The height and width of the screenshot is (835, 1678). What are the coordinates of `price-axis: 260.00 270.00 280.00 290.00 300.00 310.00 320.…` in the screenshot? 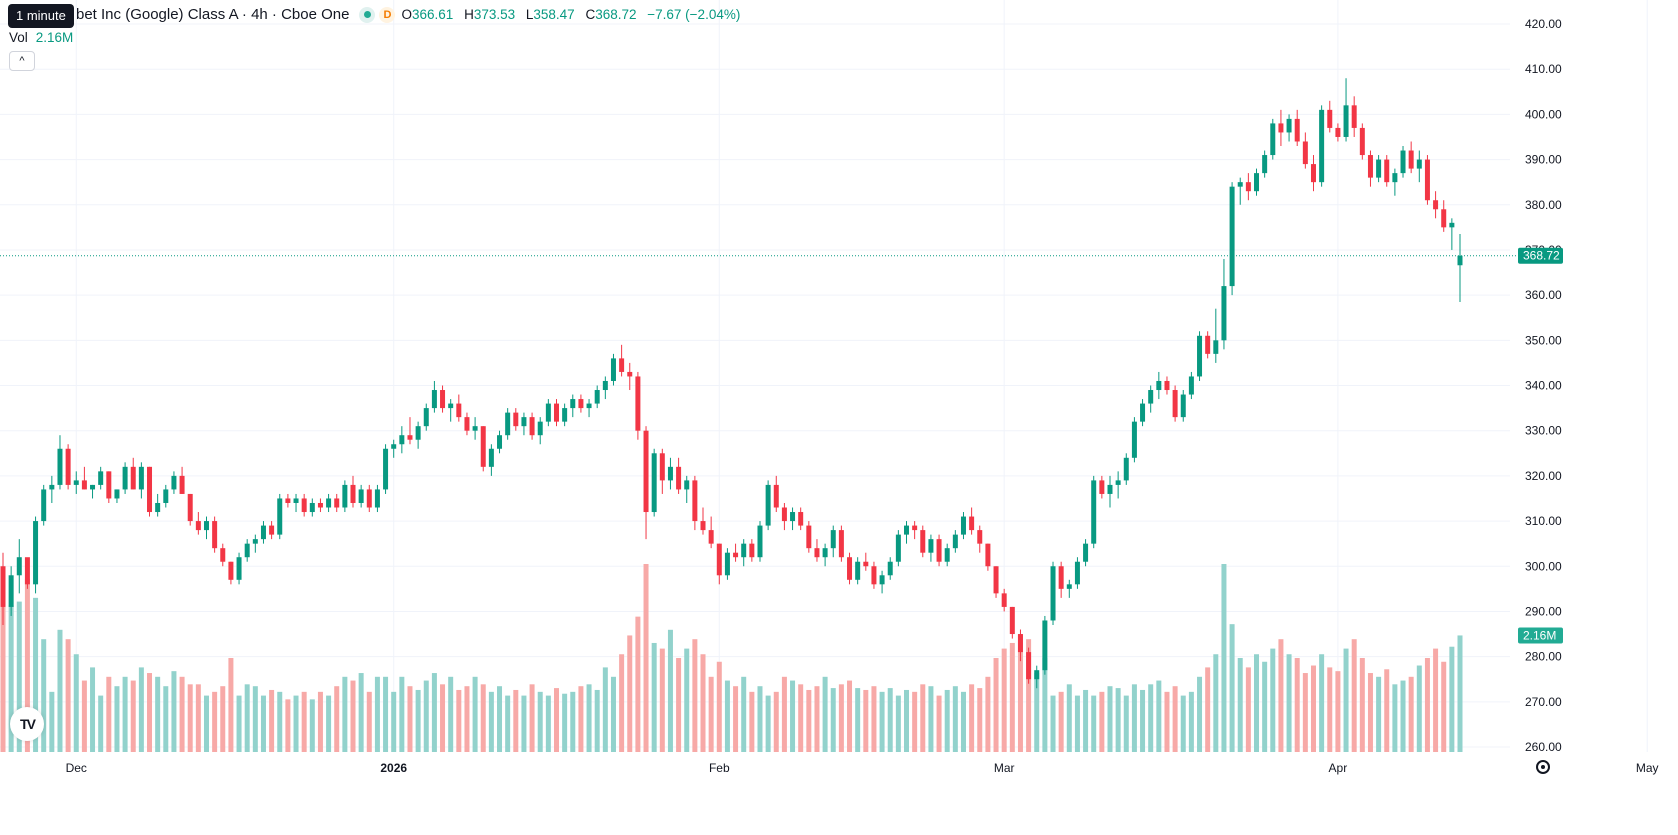 It's located at (1540, 385).